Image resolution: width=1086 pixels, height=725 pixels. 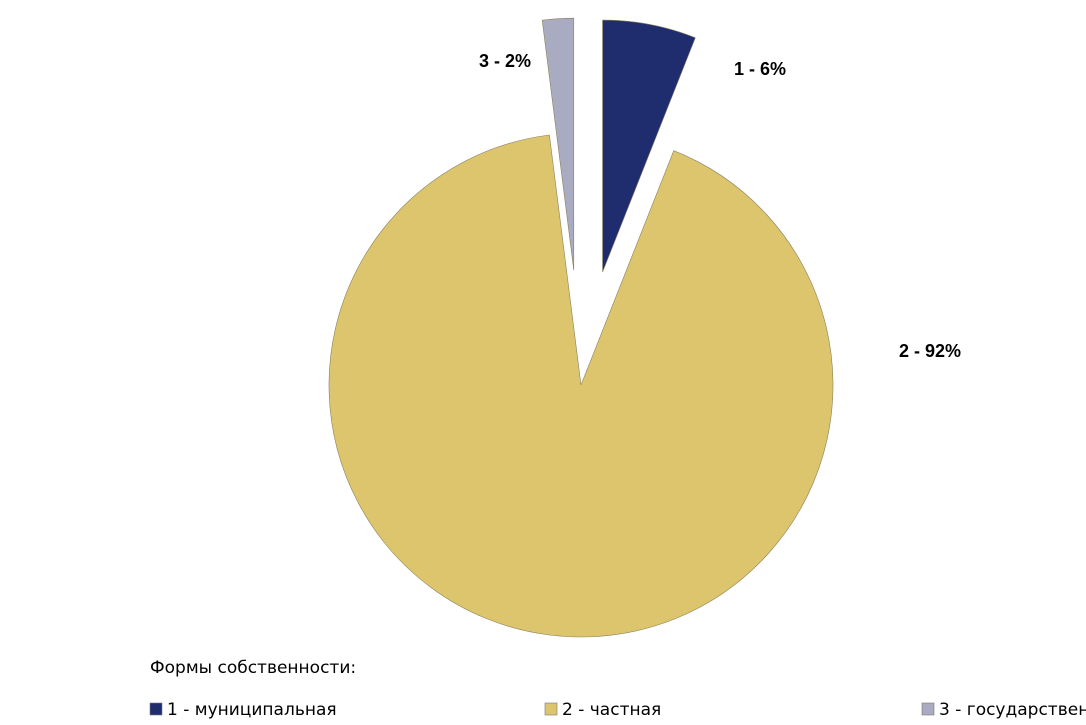 I want to click on legend-title: Формы собственности:, so click(x=253, y=668).